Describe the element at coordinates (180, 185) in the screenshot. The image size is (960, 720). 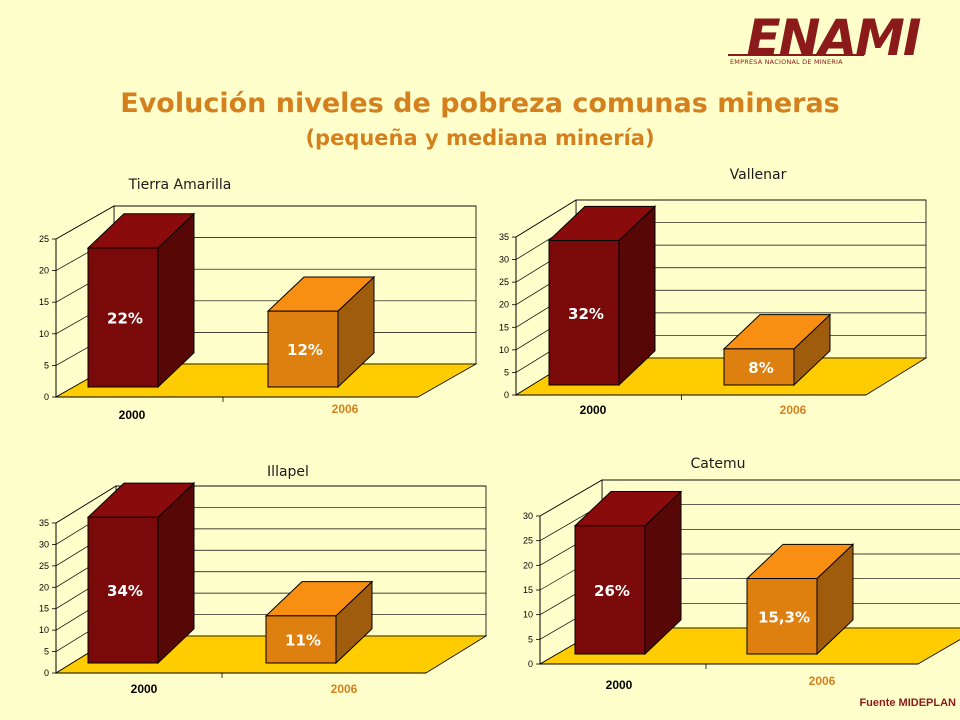
I see `chart-title: Tierra Amarilla` at that location.